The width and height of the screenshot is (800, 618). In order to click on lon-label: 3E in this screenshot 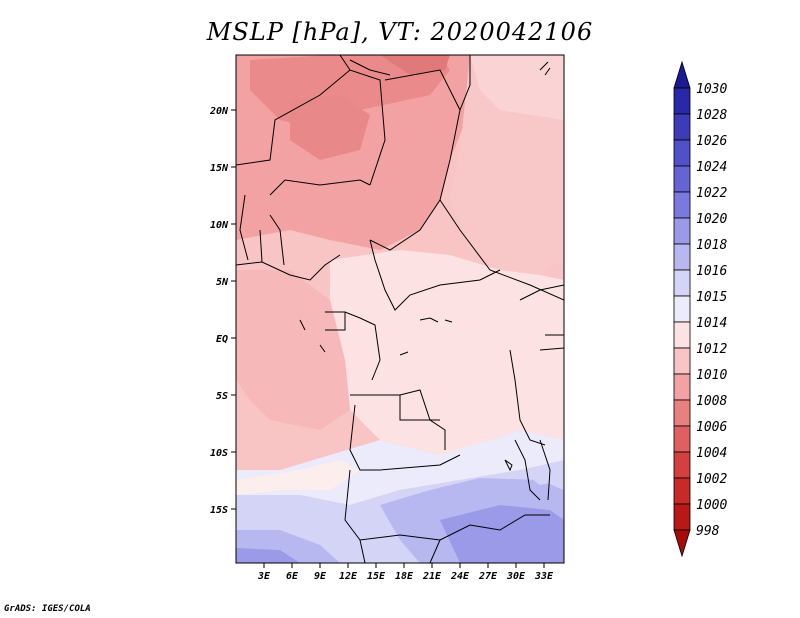, I will do `click(264, 576)`.